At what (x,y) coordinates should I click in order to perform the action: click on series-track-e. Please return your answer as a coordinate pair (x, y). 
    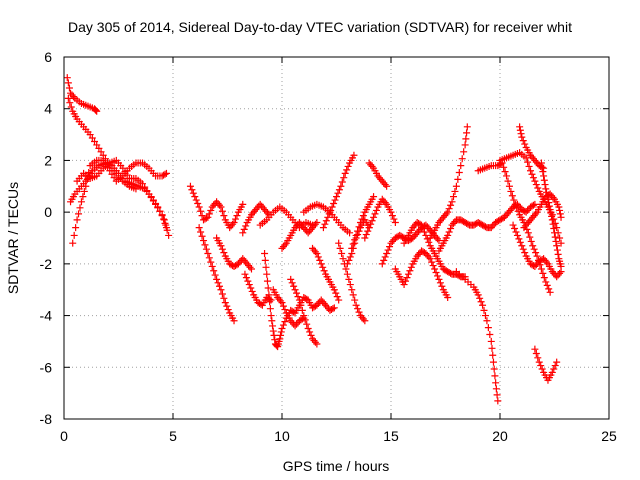
    Looking at the image, I should click on (121, 194).